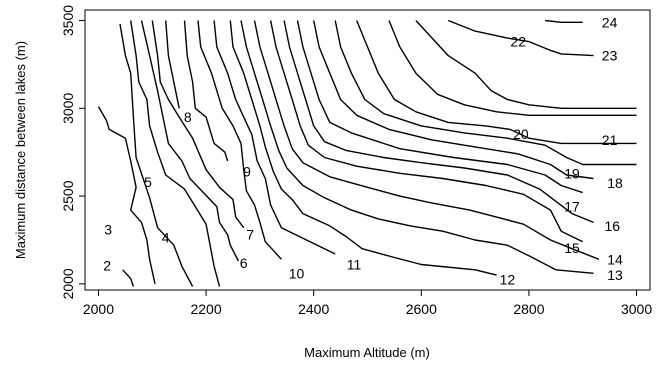 This screenshot has height=365, width=660. What do you see at coordinates (148, 182) in the screenshot?
I see `contour-label-5: 5` at bounding box center [148, 182].